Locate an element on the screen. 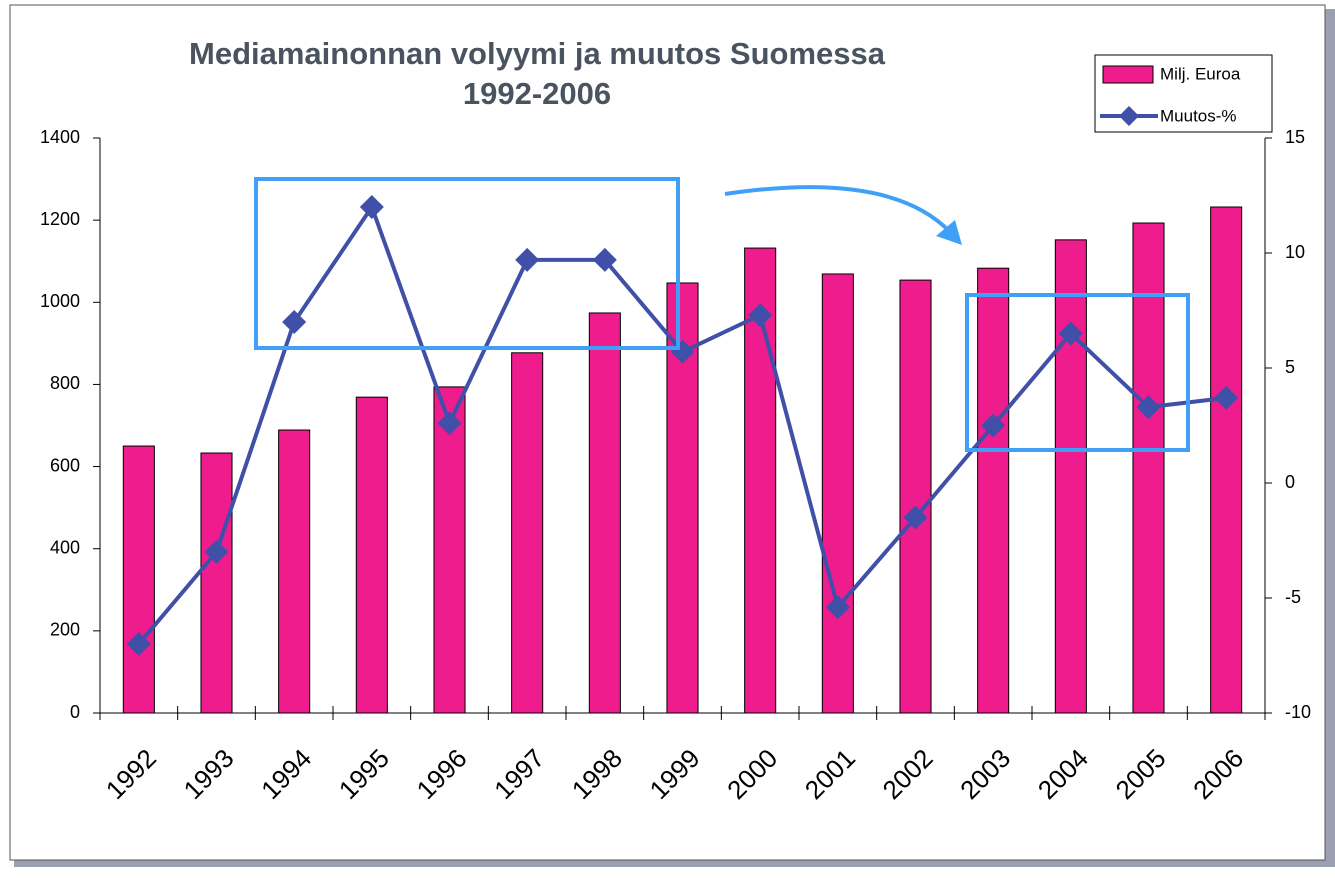 Image resolution: width=1335 pixels, height=878 pixels. arrow-head is located at coordinates (949, 232).